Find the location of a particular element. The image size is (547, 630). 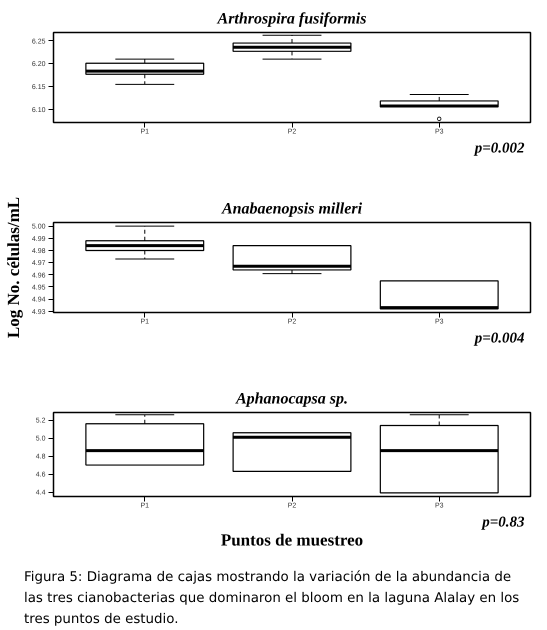

chart-title: Anabaenopsis milleri is located at coordinates (291, 209).